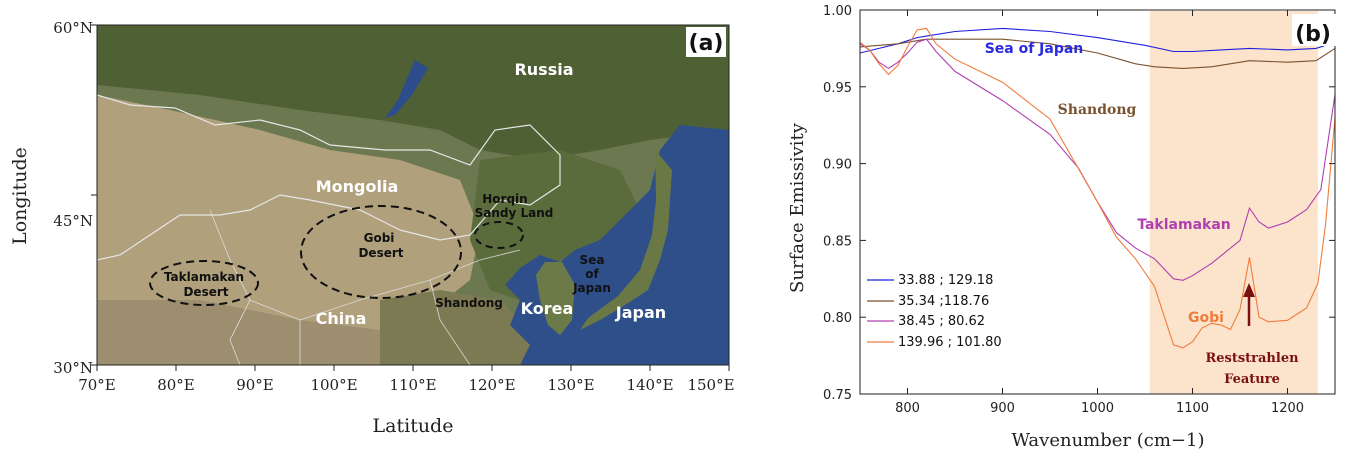 The height and width of the screenshot is (457, 1346). Describe the element at coordinates (491, 385) in the screenshot. I see `map-x-tick-label: 120°E` at that location.